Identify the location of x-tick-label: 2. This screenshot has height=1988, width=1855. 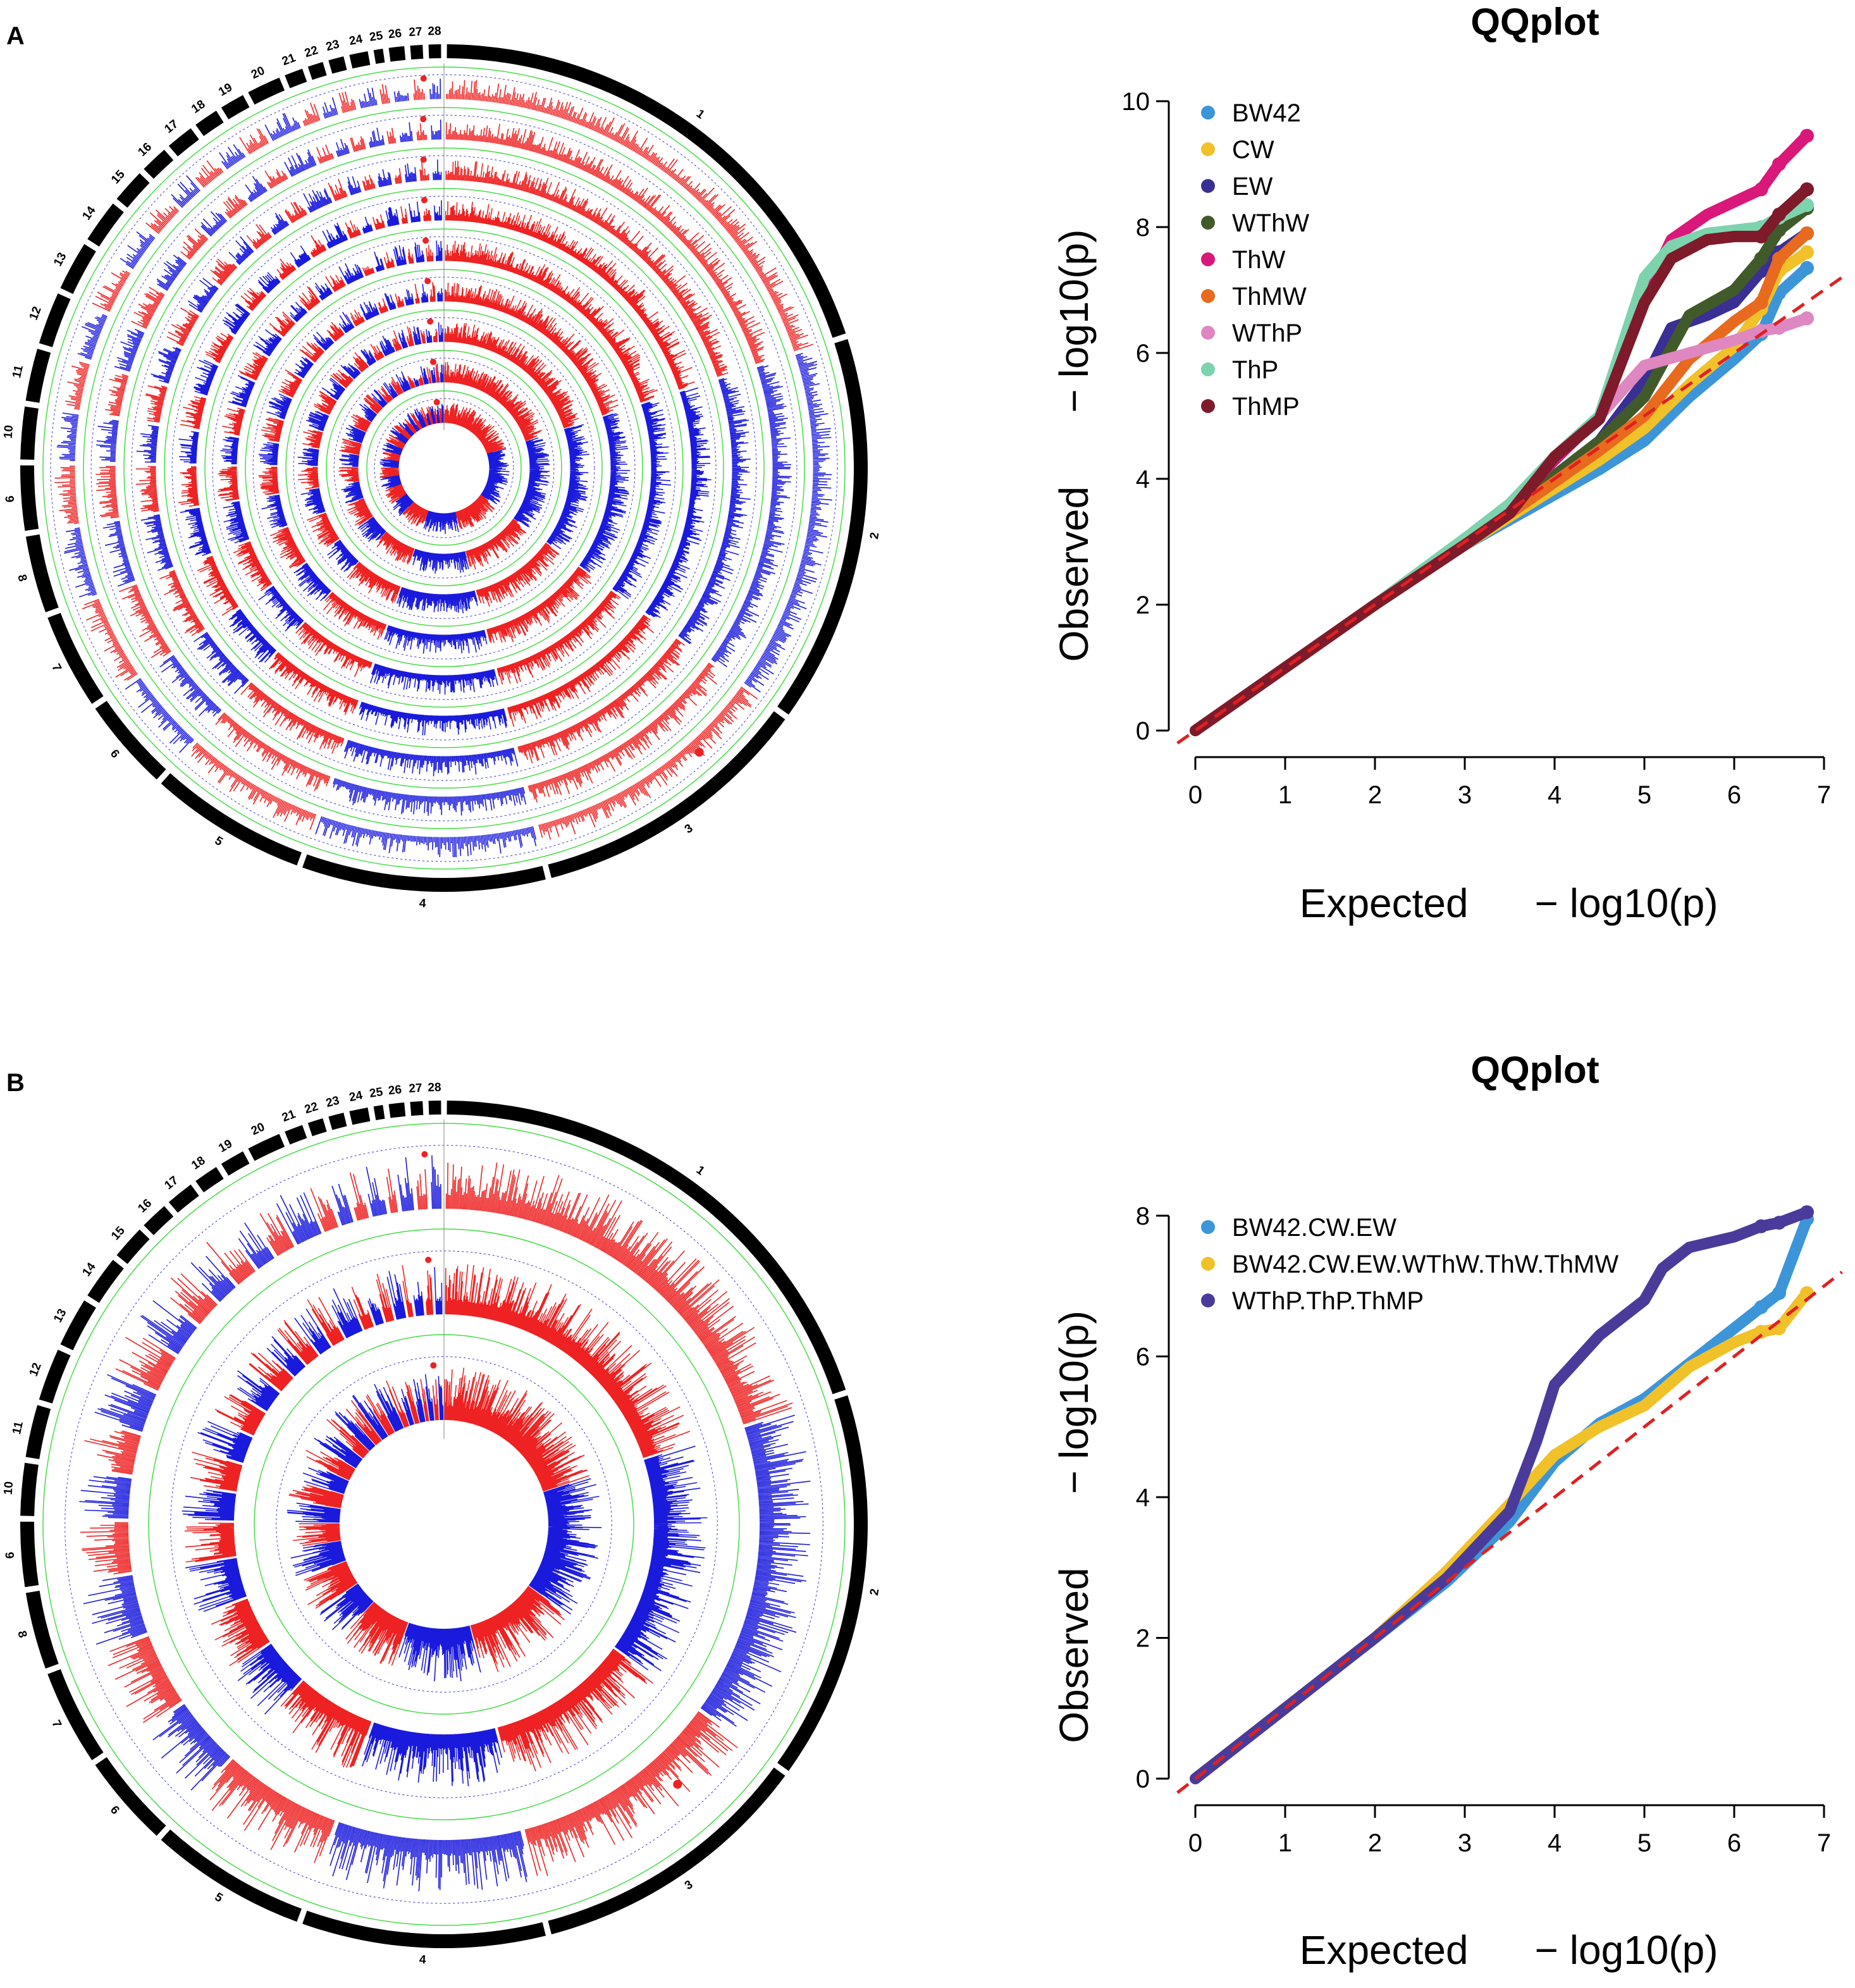
(1375, 795).